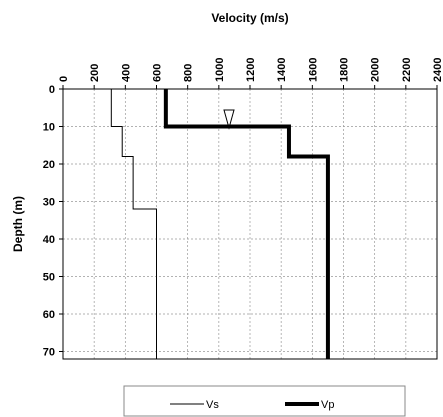 The image size is (443, 417). I want to click on x-tick-label: 2400, so click(437, 70).